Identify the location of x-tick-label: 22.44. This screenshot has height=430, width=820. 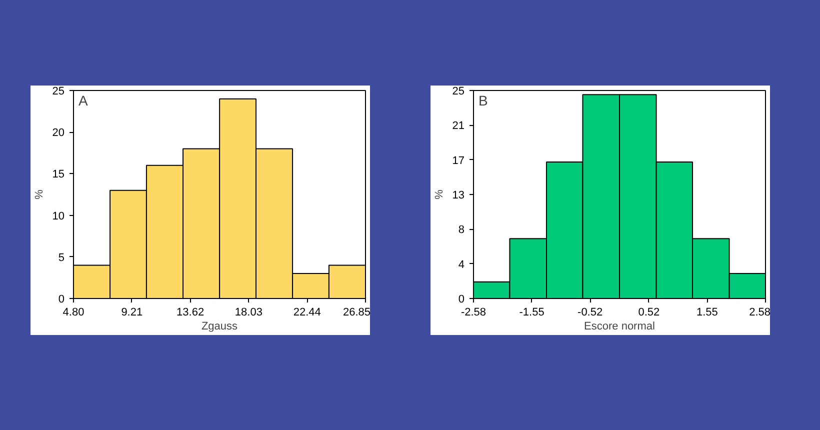
(307, 312).